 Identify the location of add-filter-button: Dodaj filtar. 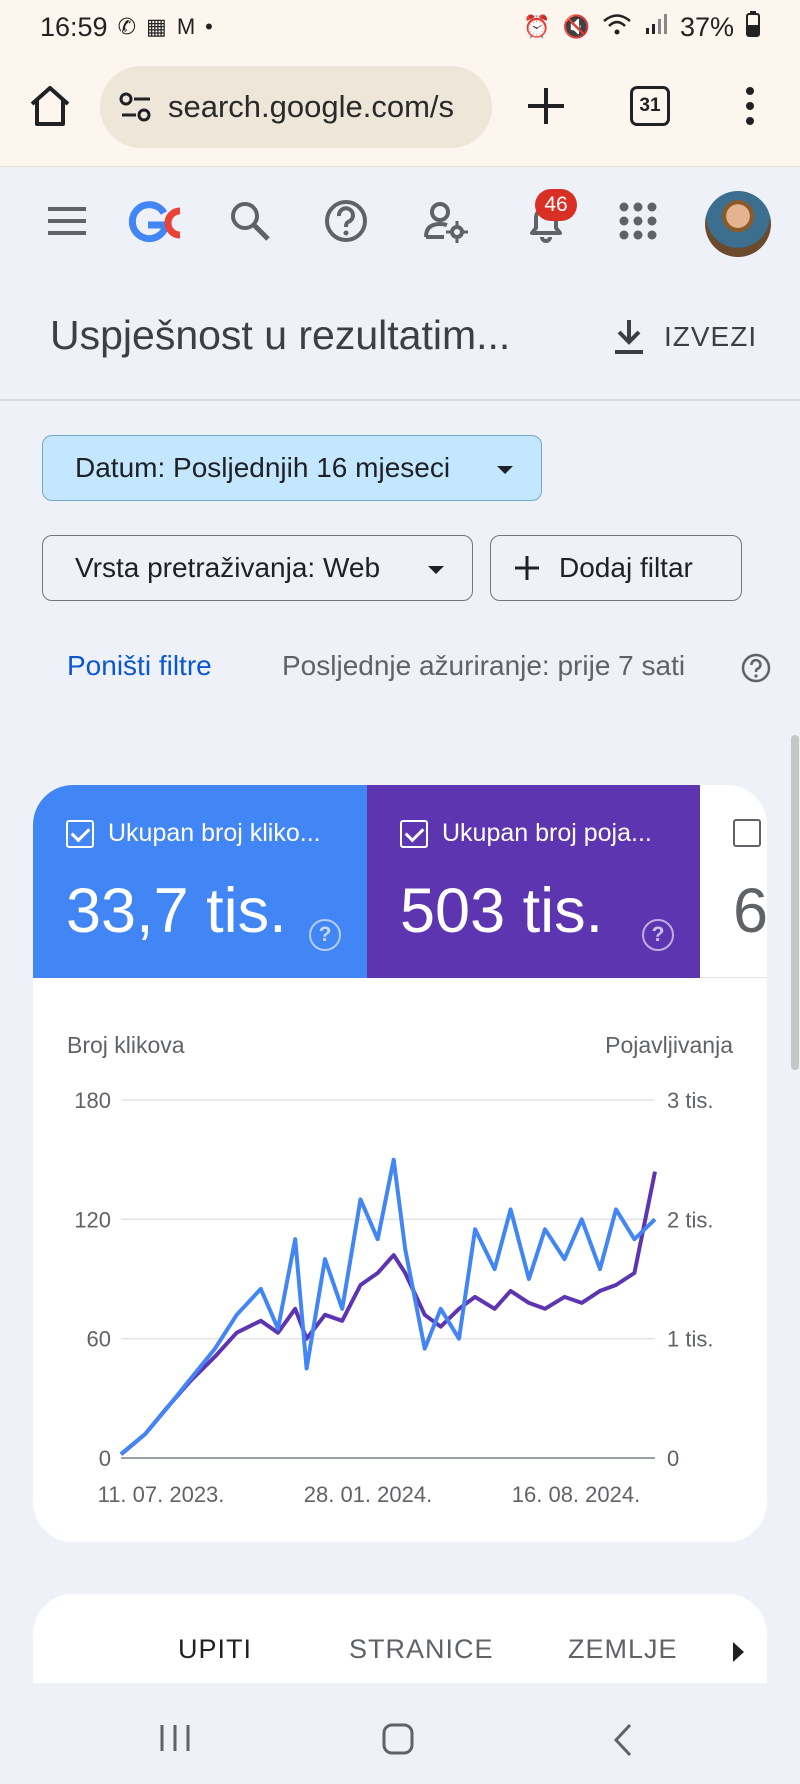
(616, 568).